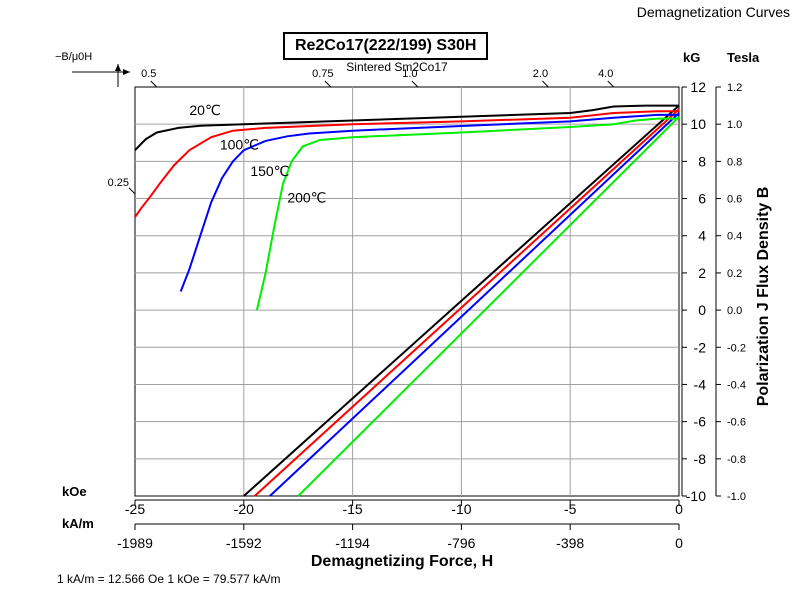 The height and width of the screenshot is (600, 800). Describe the element at coordinates (743, 57) in the screenshot. I see `y-unit-tesla: Tesla` at that location.